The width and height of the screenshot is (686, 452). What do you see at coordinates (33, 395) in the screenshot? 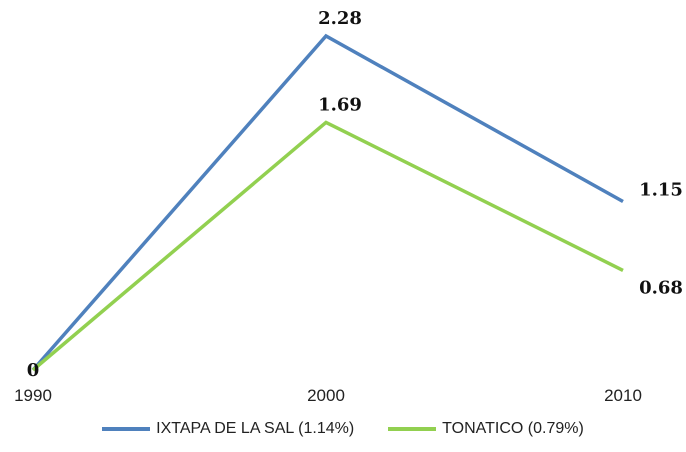
I see `x-tick-label-1990: 1990` at bounding box center [33, 395].